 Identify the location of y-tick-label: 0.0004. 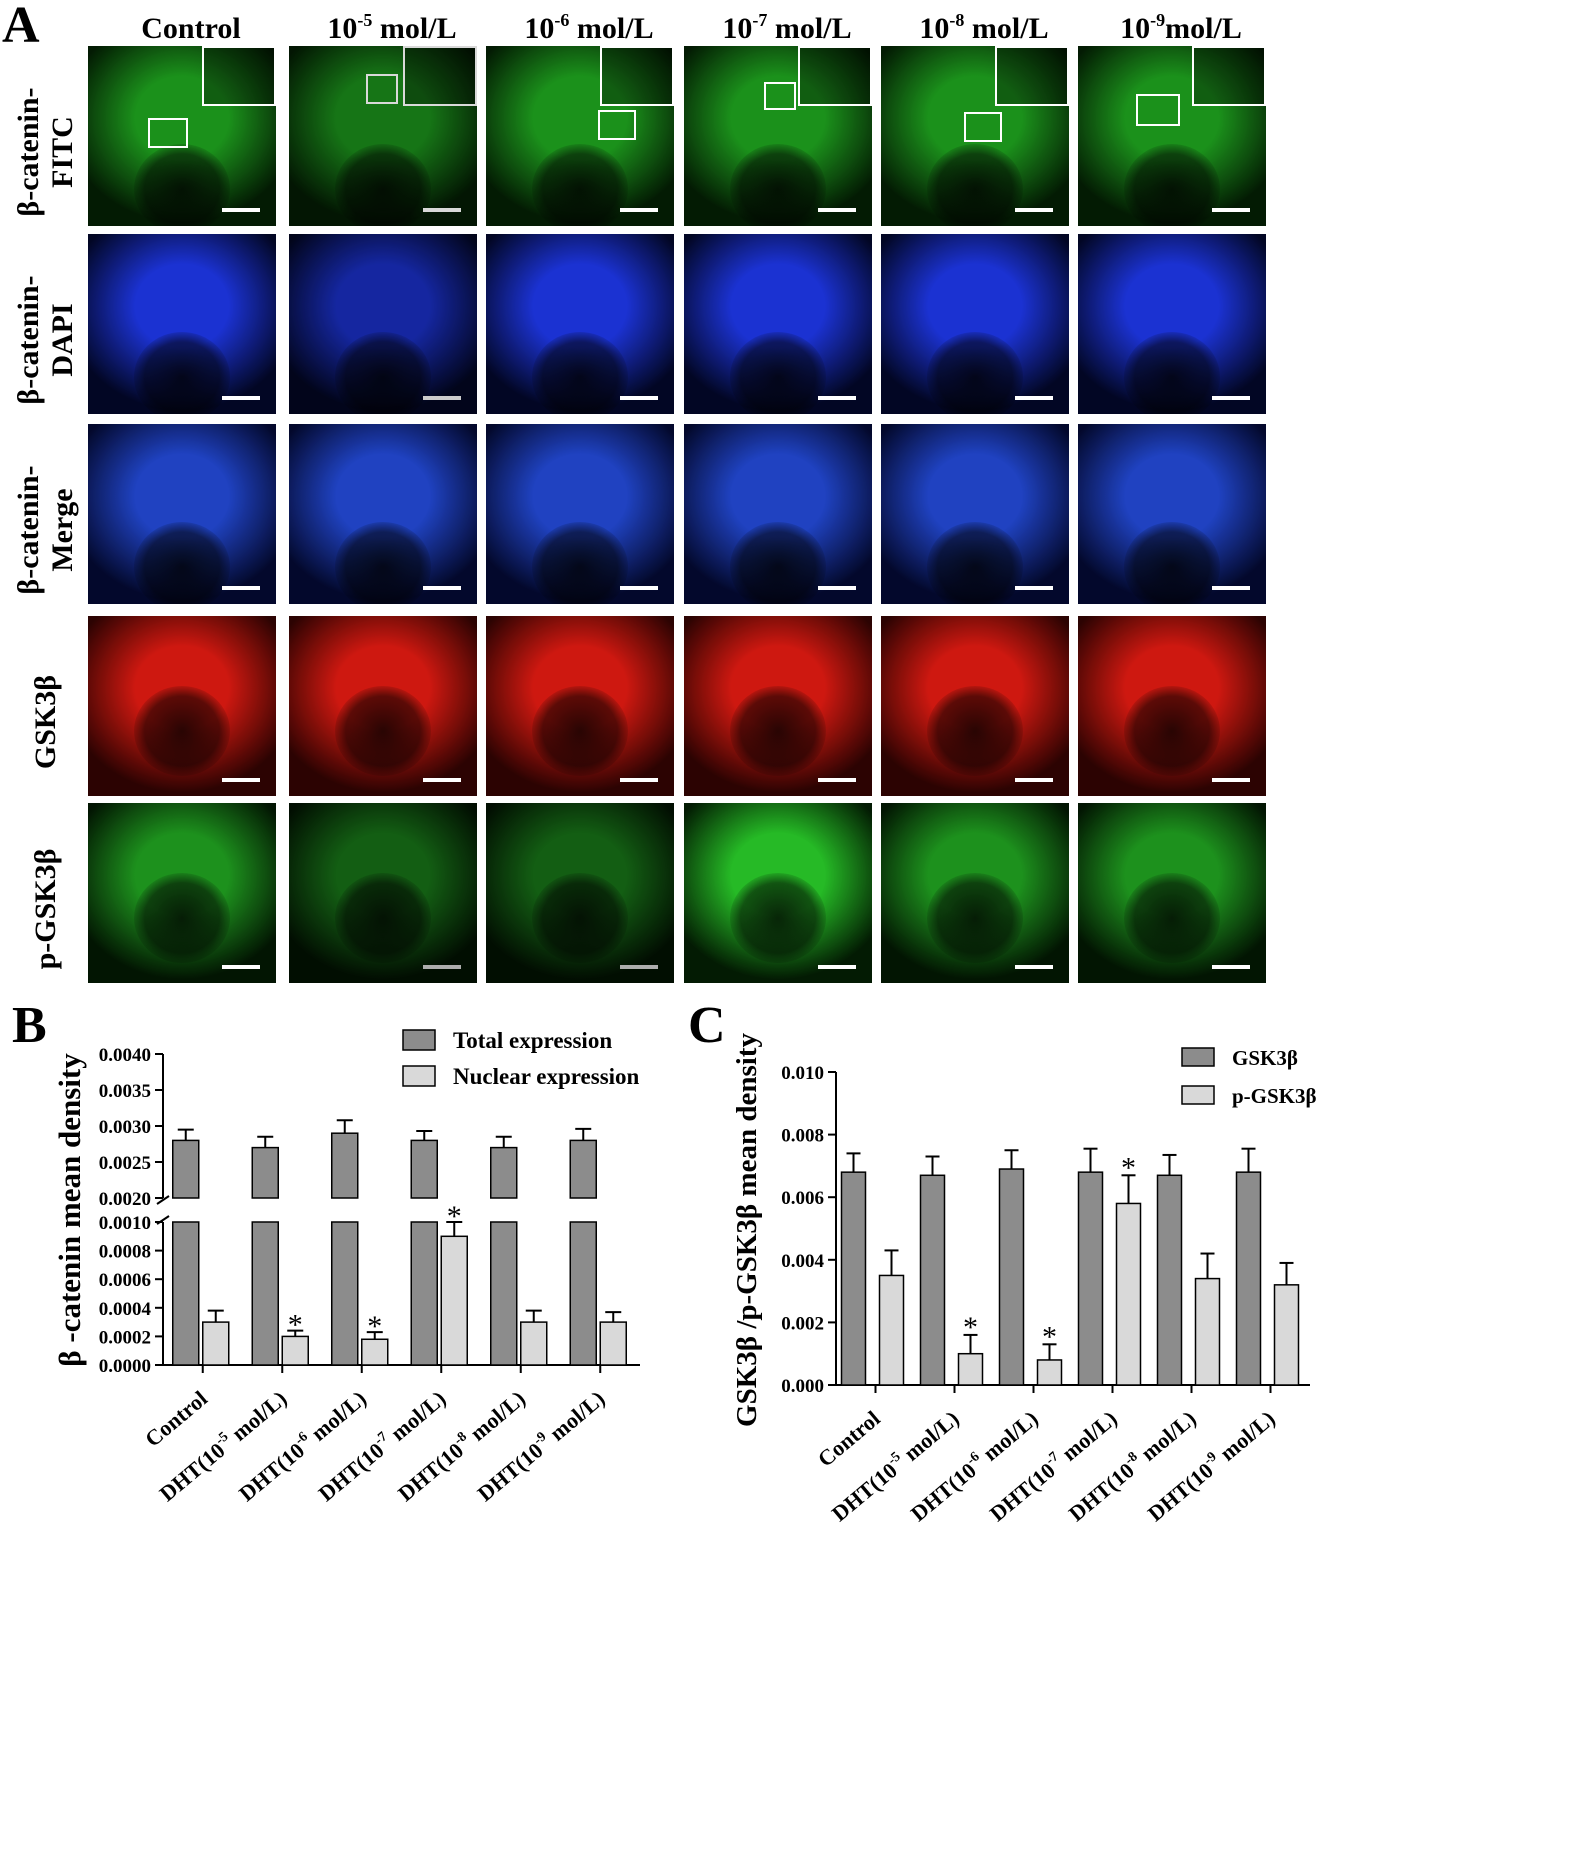
(125, 1309).